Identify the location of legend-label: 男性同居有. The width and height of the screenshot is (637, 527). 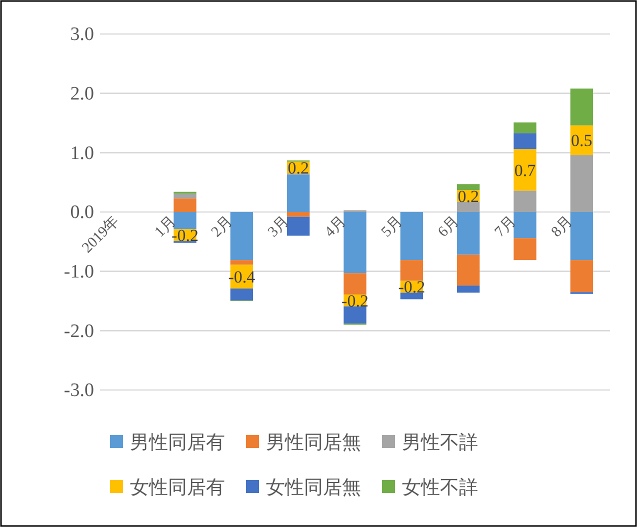
(177, 443).